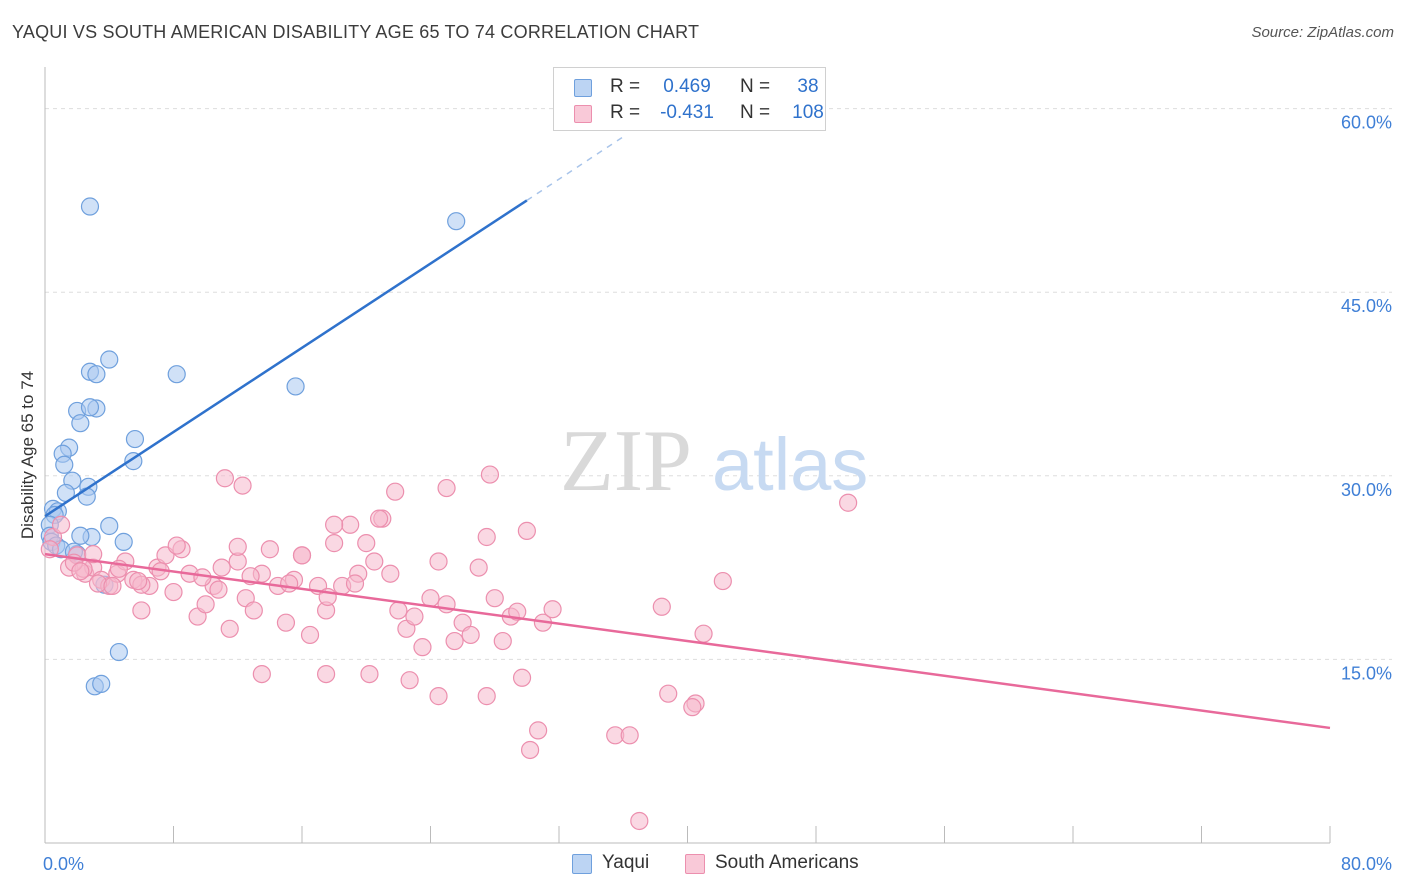  What do you see at coordinates (790, 464) in the screenshot?
I see `watermark-atlas: atlas` at bounding box center [790, 464].